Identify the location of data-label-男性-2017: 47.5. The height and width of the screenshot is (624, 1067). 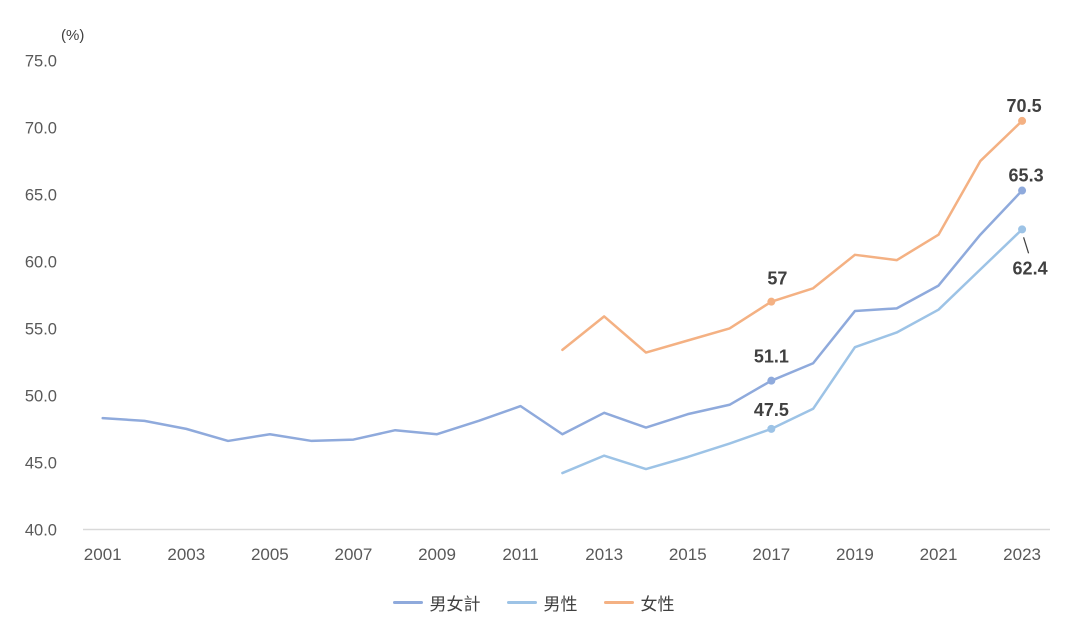
(771, 410).